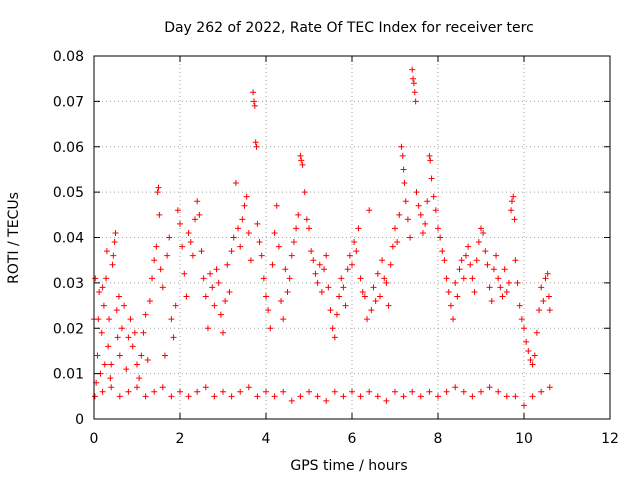 Image resolution: width=640 pixels, height=480 pixels. Describe the element at coordinates (524, 439) in the screenshot. I see `x-tick-label: 10` at that location.